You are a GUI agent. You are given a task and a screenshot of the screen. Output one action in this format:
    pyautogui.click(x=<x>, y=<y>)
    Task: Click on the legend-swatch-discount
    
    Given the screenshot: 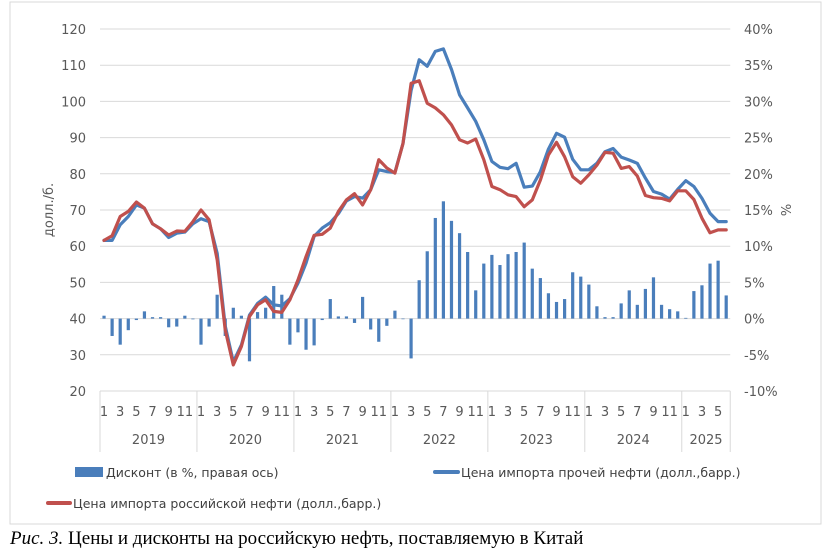 What is the action you would take?
    pyautogui.click(x=89, y=472)
    